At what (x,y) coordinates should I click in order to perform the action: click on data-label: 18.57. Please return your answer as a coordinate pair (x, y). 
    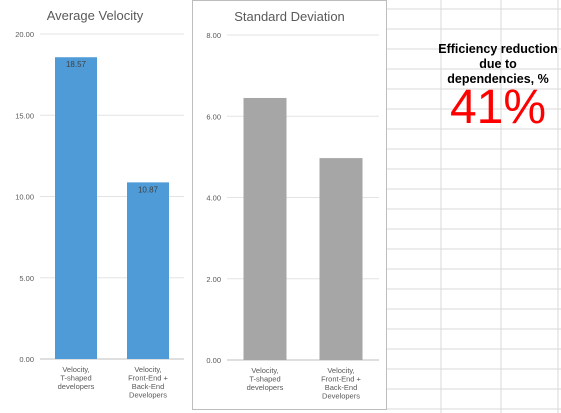
    Looking at the image, I should click on (76, 64).